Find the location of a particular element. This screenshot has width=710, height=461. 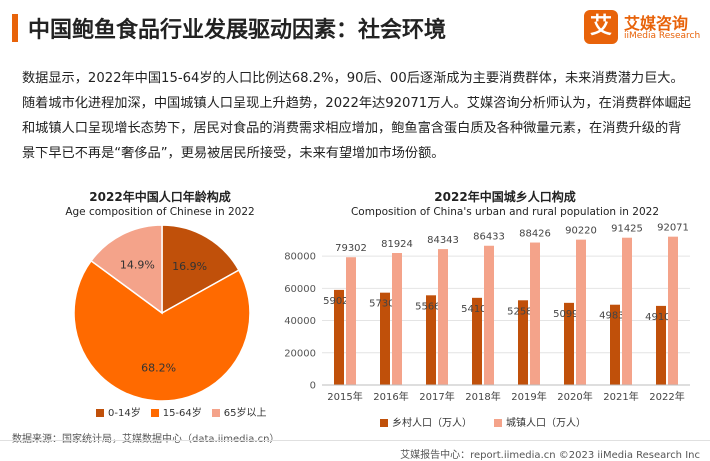

x-tick-label: 2019年 is located at coordinates (528, 396).